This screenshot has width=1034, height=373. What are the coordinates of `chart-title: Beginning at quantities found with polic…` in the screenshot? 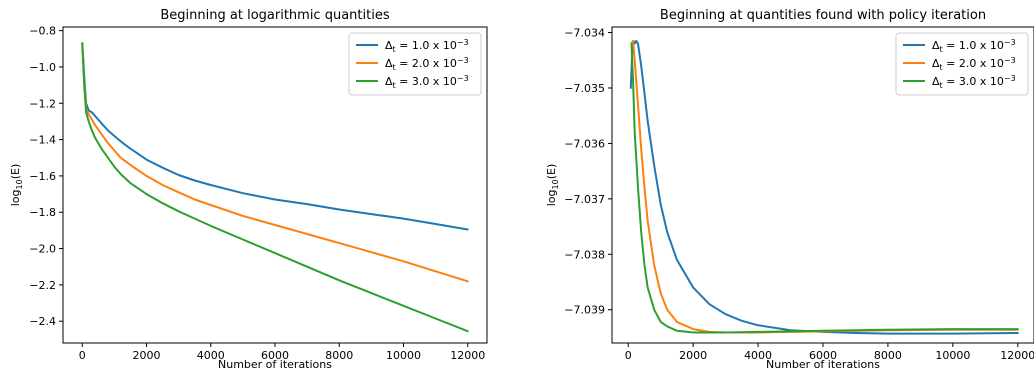 It's located at (823, 15).